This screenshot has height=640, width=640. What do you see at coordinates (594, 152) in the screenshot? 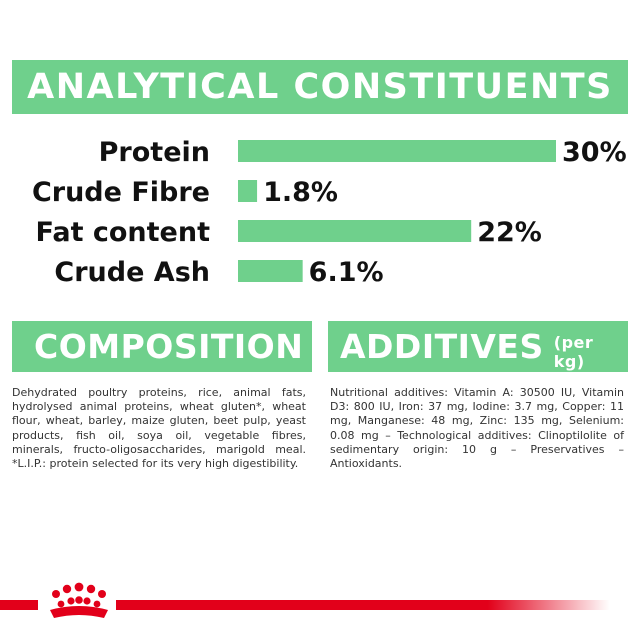
I see `value-label-protein: 30%` at bounding box center [594, 152].